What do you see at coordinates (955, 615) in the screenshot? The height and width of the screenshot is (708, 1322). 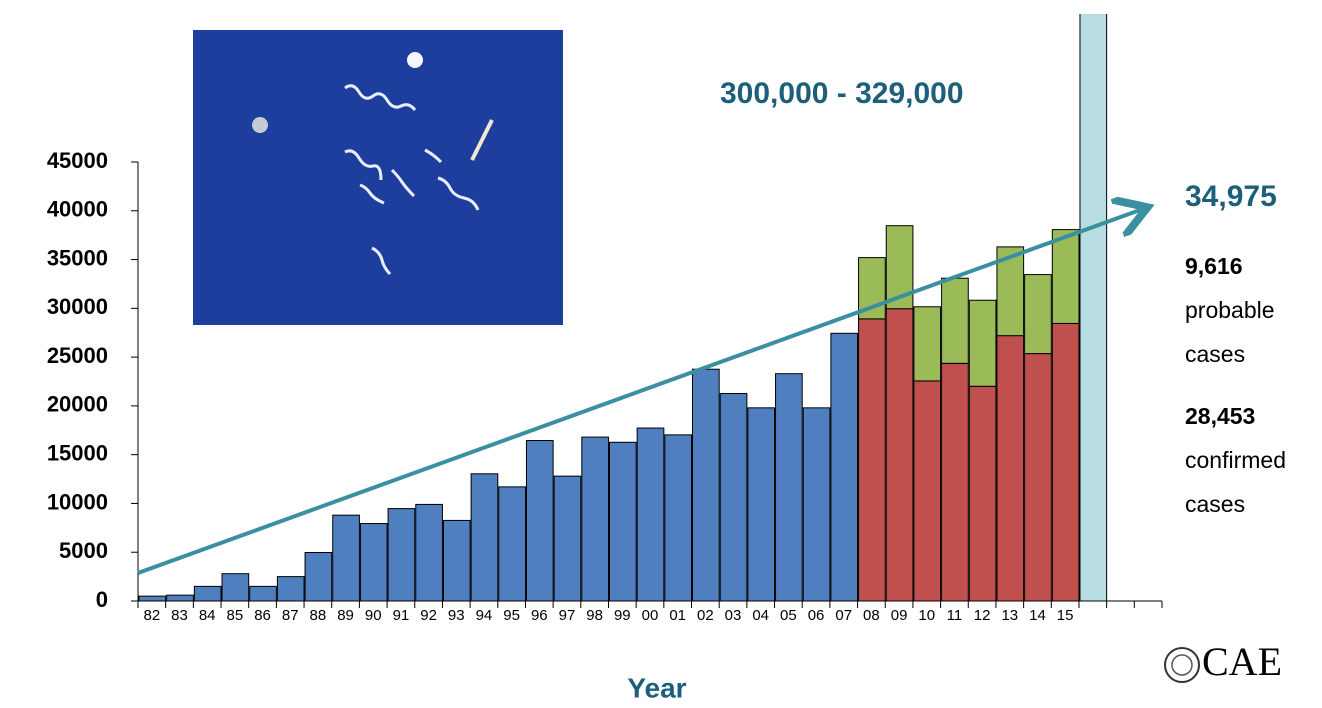 I see `x-tick-label: 11` at bounding box center [955, 615].